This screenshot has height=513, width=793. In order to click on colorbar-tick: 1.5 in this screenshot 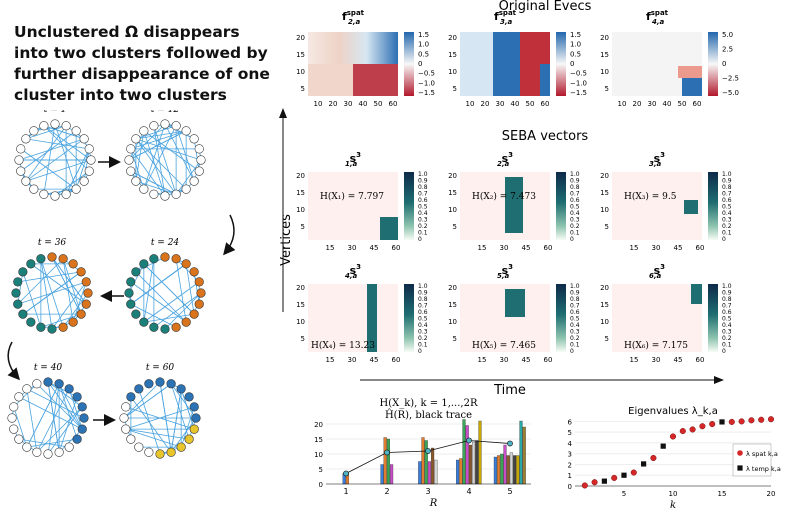, I will do `click(575, 35)`.